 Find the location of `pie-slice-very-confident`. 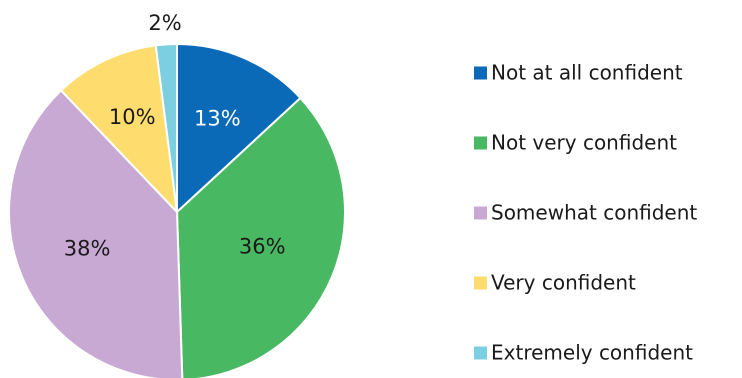

pie-slice-very-confident is located at coordinates (119, 129).